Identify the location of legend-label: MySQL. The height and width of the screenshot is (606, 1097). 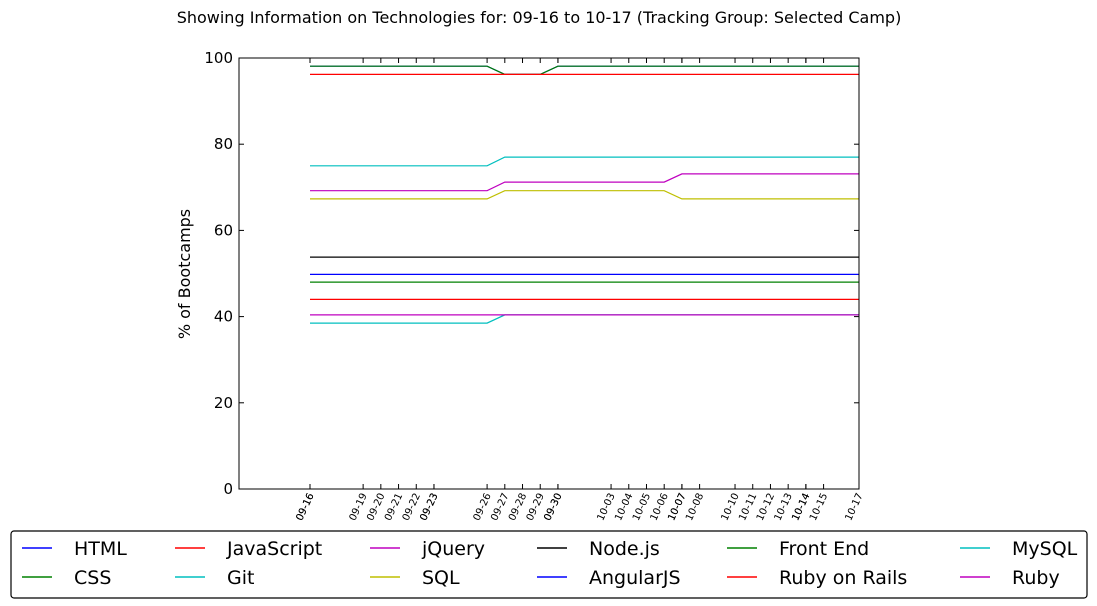
(1045, 549).